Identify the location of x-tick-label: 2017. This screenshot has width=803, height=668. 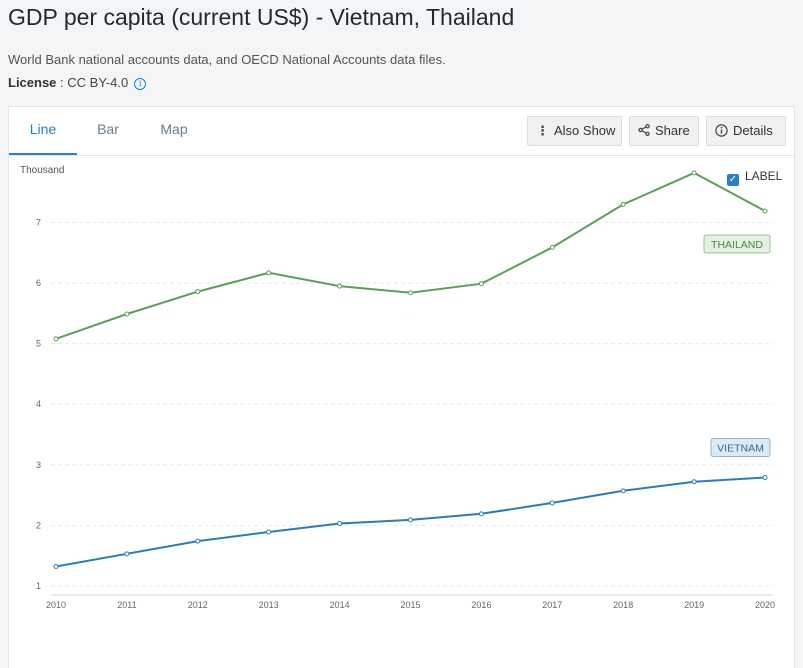
(552, 605).